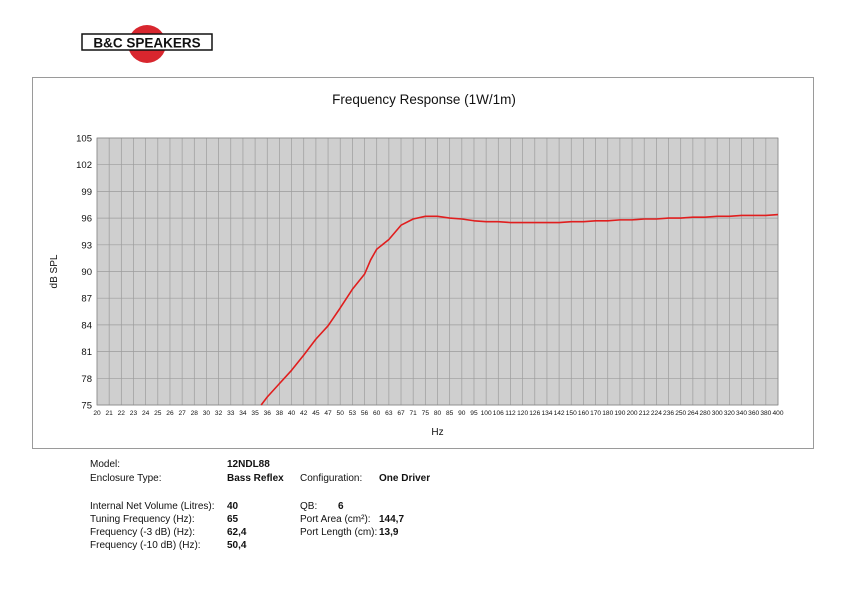  I want to click on x-tick-label: 85, so click(450, 413).